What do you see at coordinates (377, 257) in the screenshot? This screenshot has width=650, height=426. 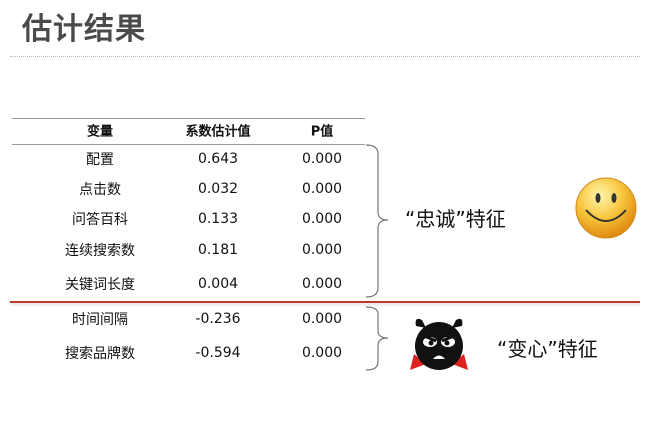 I see `loyal-brace-icon` at bounding box center [377, 257].